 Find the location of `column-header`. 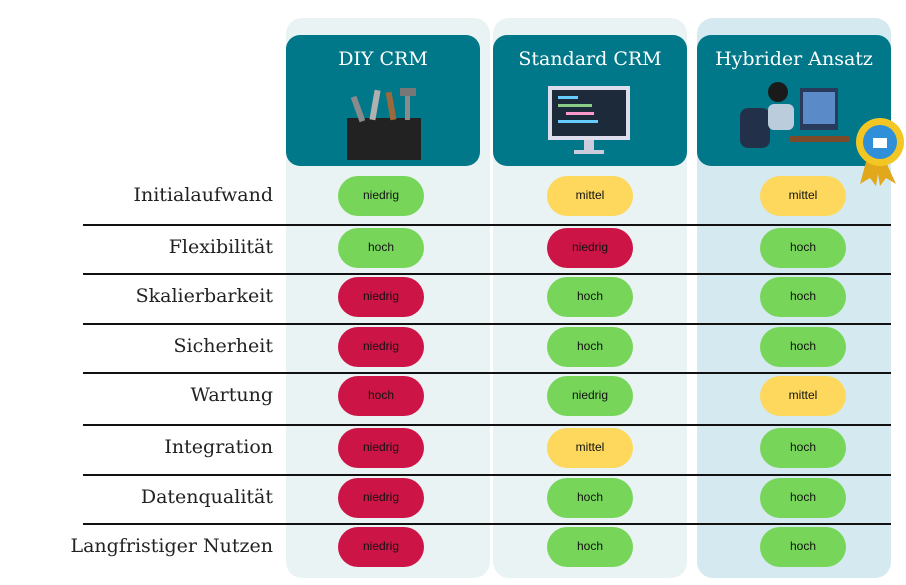

column-header is located at coordinates (383, 100).